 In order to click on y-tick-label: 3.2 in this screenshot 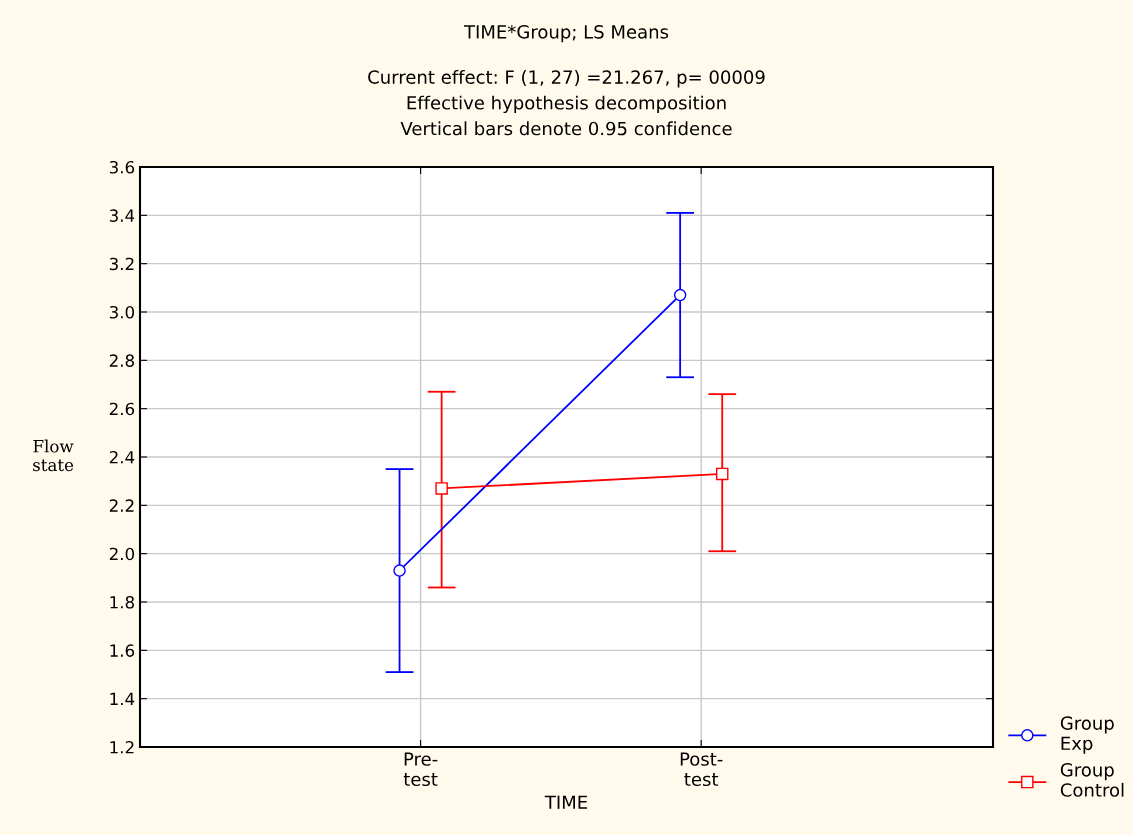, I will do `click(121, 264)`.